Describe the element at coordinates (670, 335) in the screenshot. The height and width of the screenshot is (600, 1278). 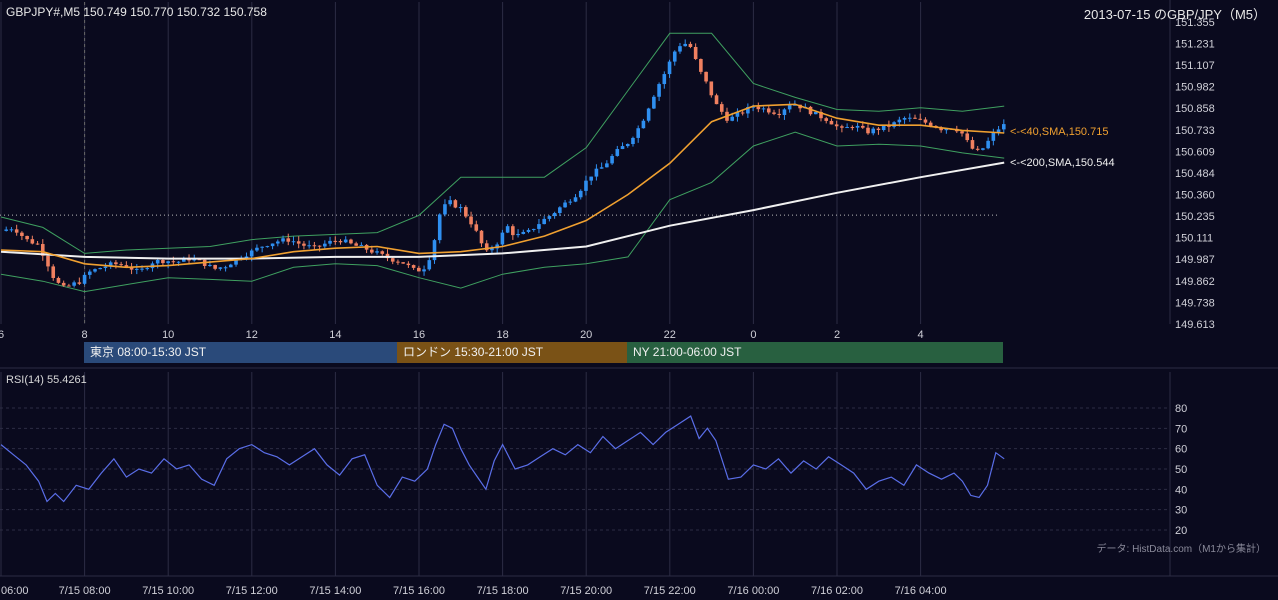
I see `main-x-tick-label: 22` at that location.